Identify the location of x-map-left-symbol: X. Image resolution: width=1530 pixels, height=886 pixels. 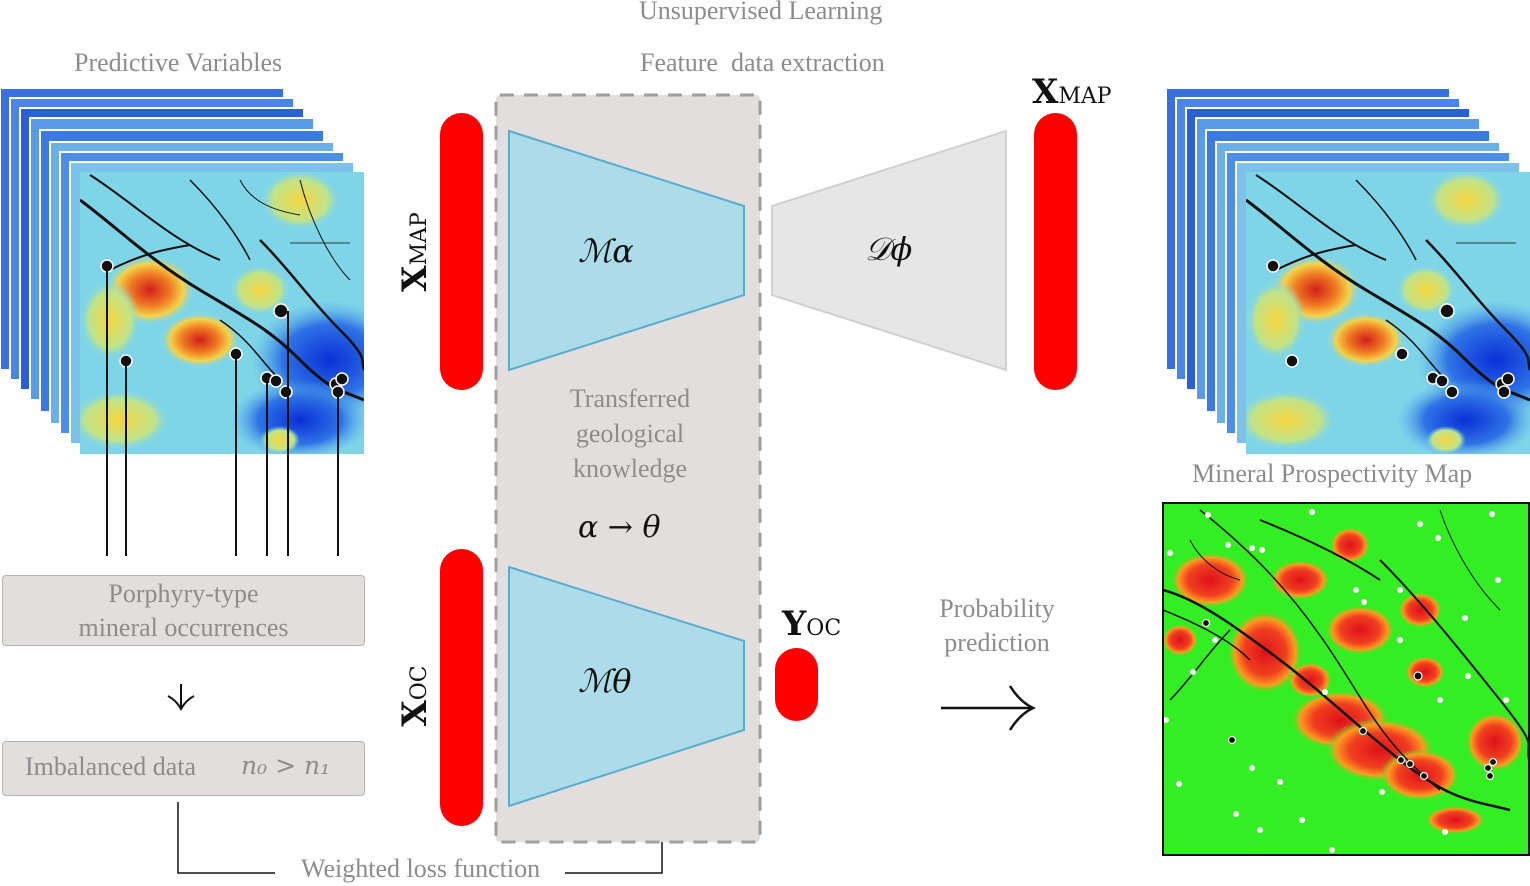
(415, 278).